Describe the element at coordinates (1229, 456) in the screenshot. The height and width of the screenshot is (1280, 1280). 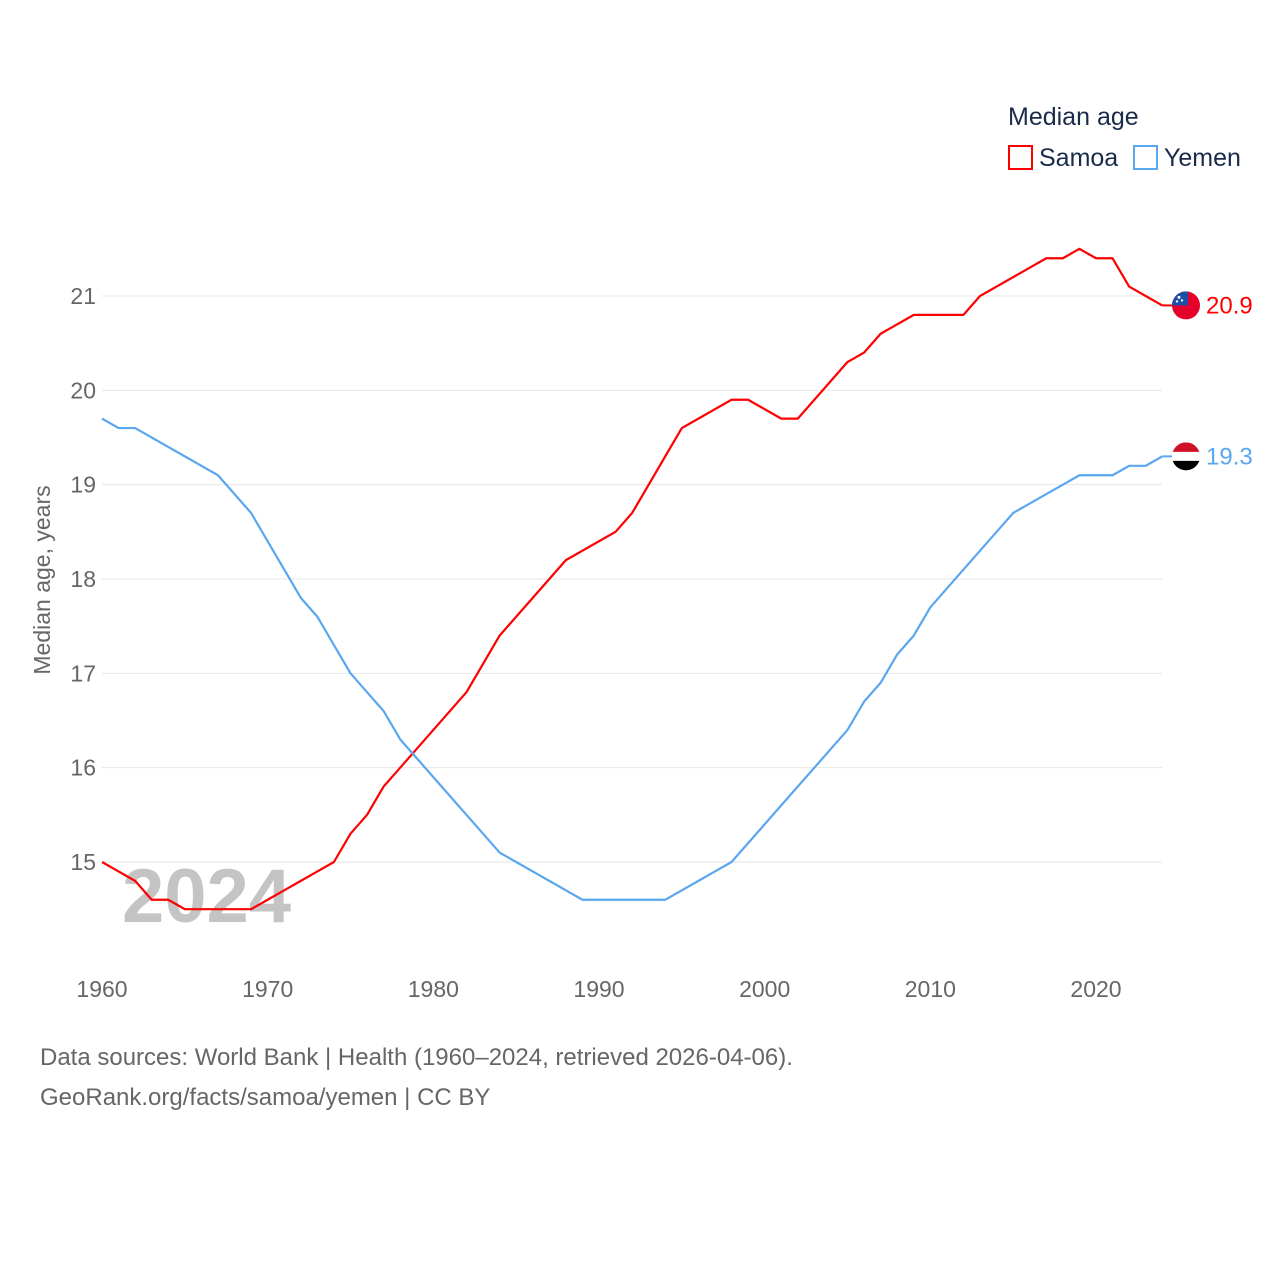
I see `end-value-label: 19.3` at that location.